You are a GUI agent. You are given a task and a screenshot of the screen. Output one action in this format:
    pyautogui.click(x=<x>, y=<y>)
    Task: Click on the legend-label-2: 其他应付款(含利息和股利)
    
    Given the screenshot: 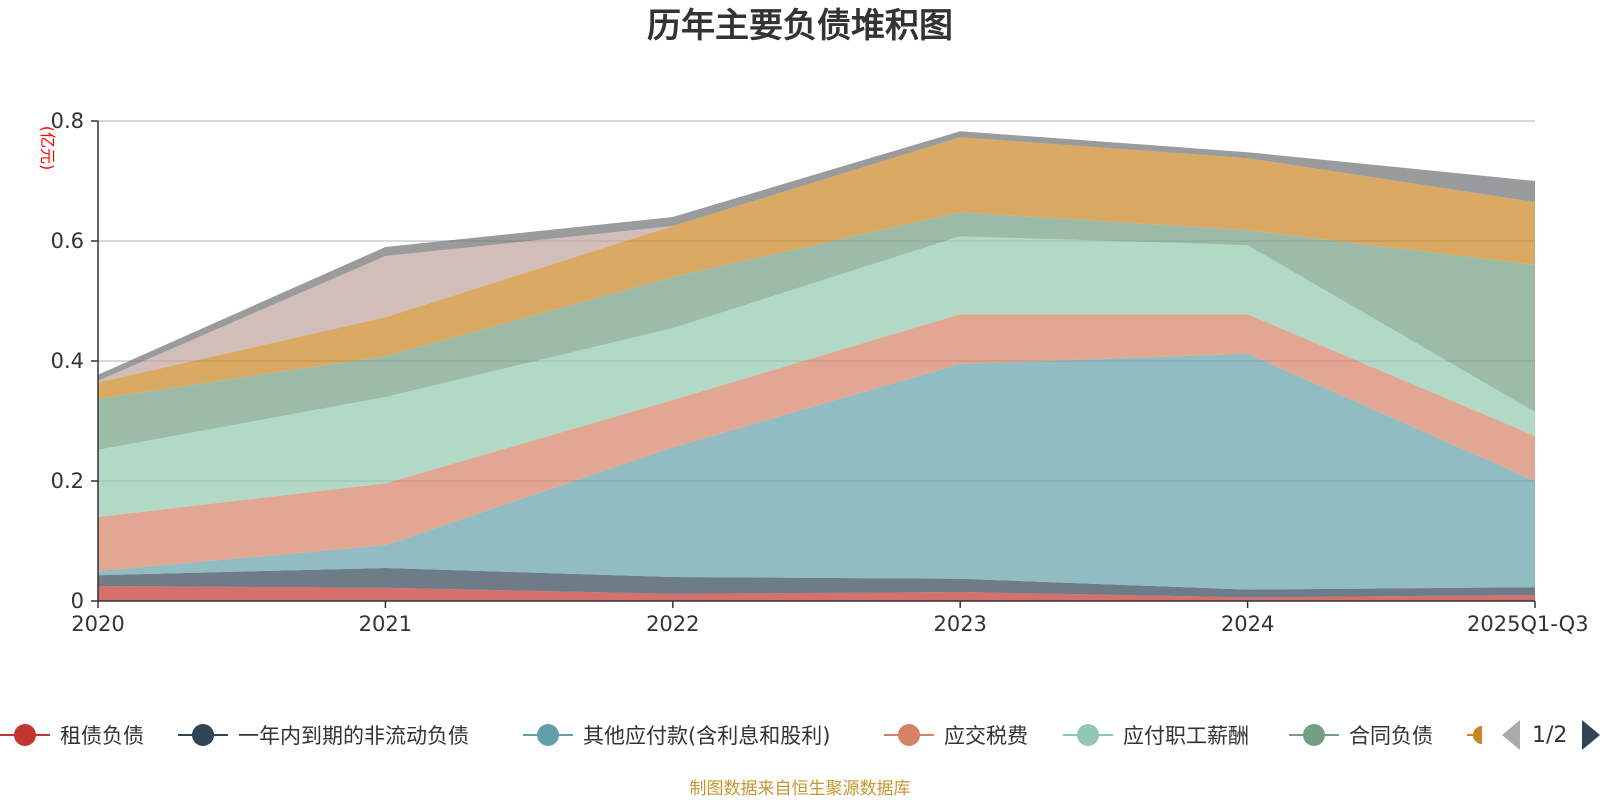 What is the action you would take?
    pyautogui.click(x=706, y=736)
    